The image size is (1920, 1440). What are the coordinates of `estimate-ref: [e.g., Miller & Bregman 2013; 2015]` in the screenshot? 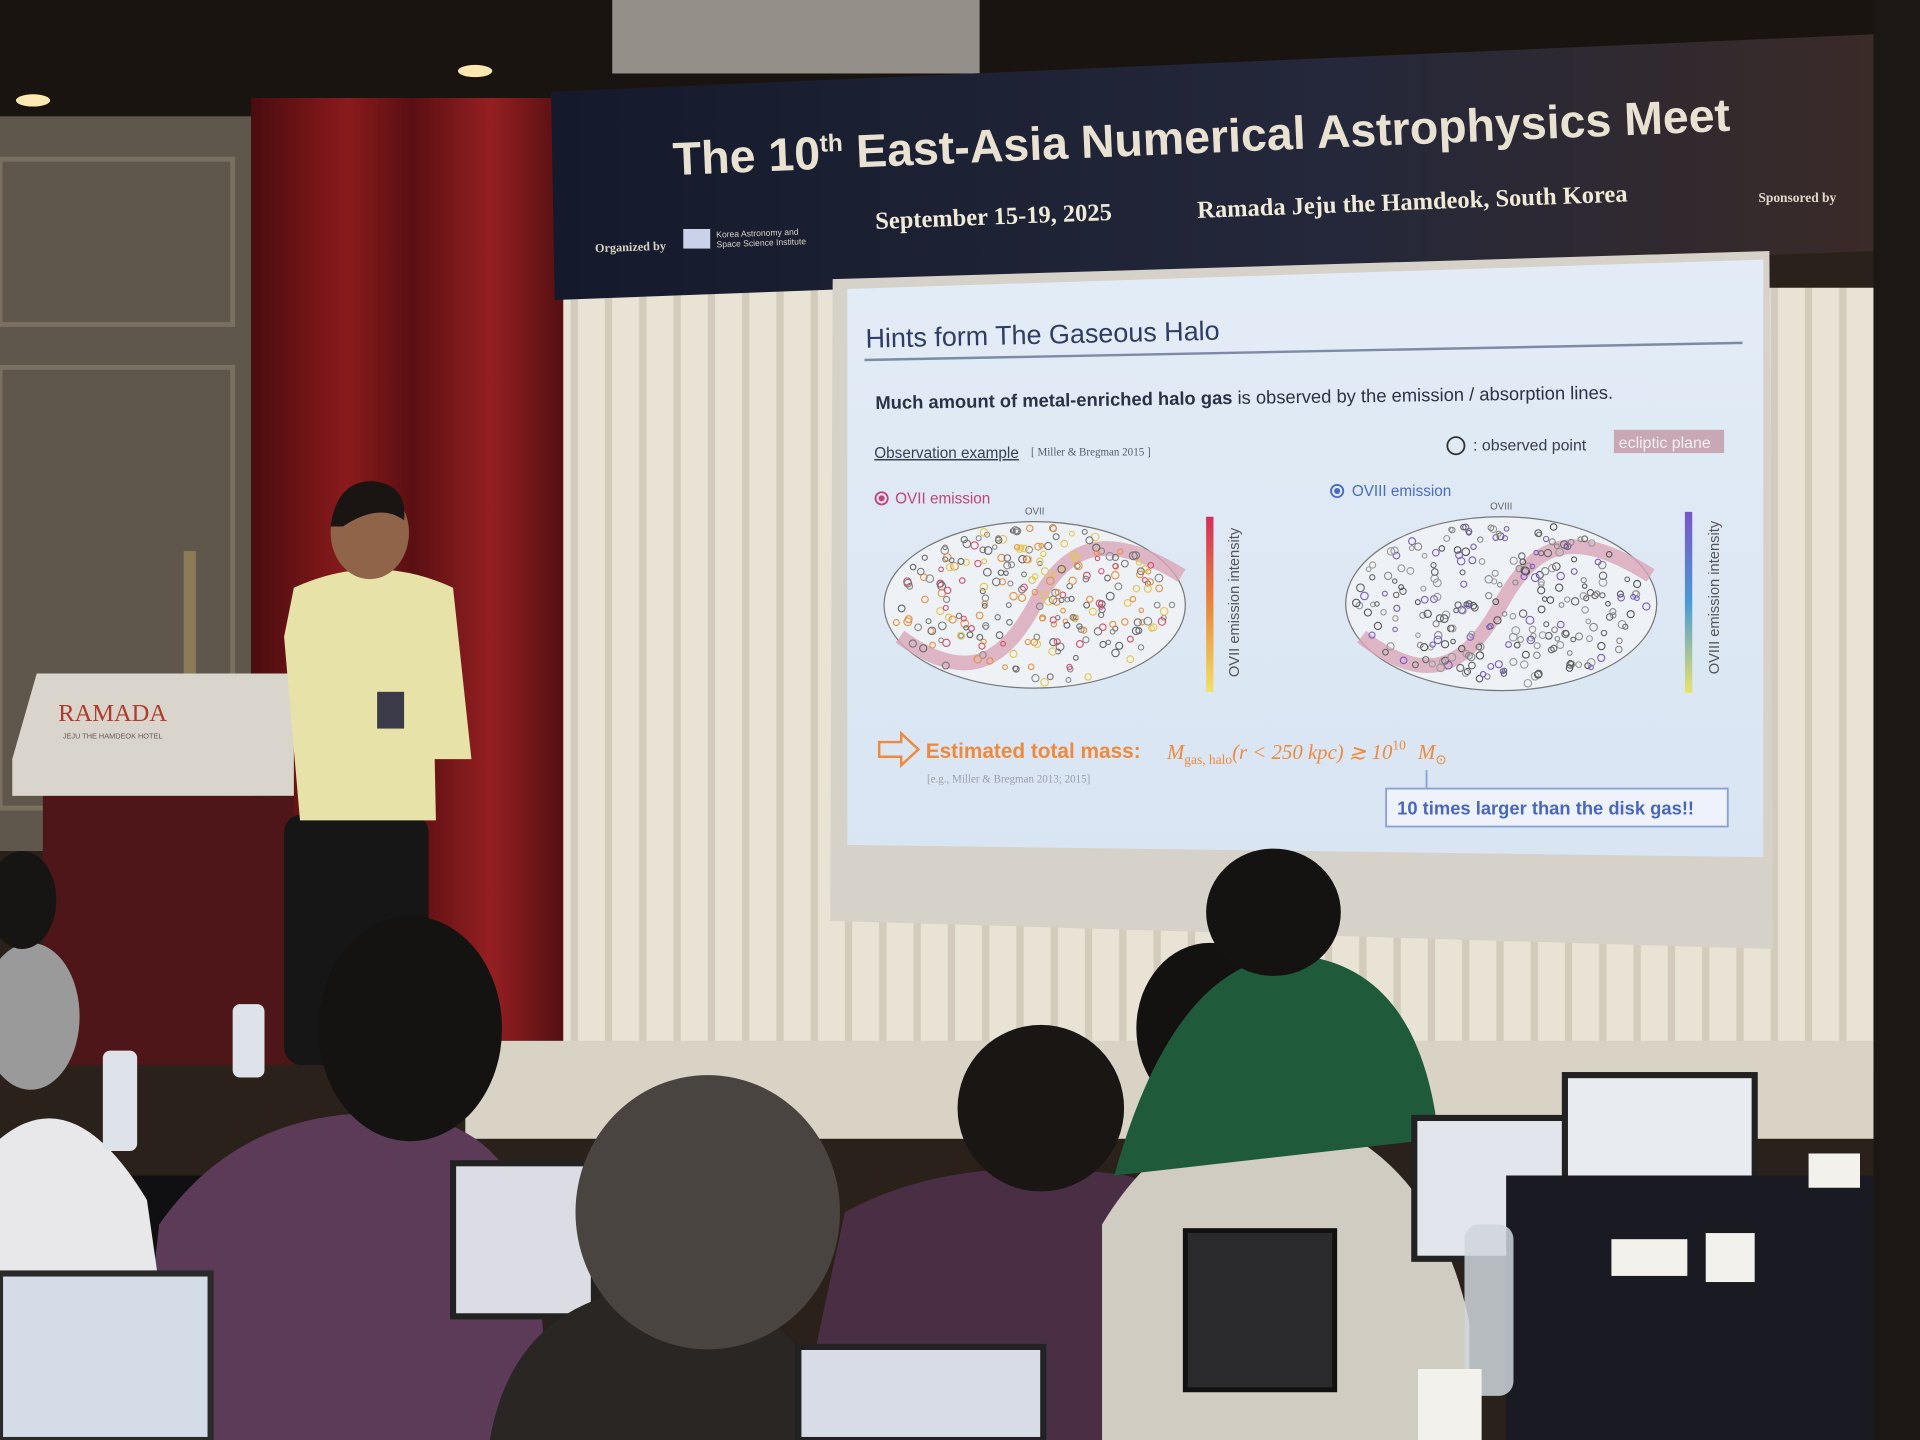 It's located at (1008, 779).